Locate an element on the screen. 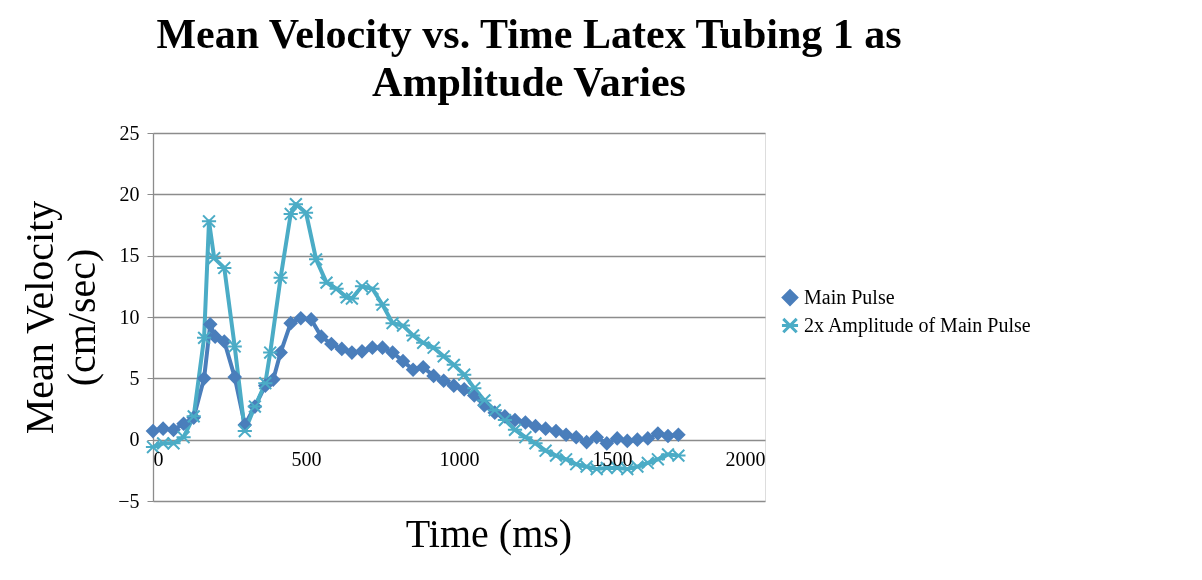 The height and width of the screenshot is (580, 1202). legend-label: 2x Amplitude of Main Pulse is located at coordinates (917, 325).